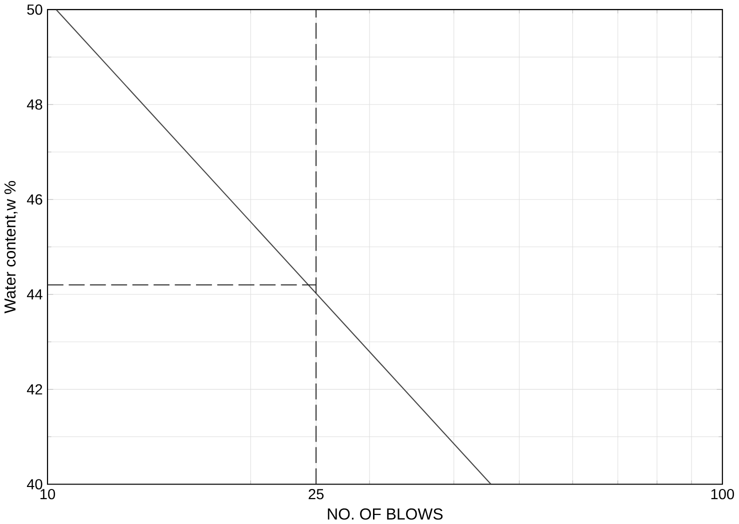 This screenshot has width=739, height=524. I want to click on x-tick-label: 10, so click(48, 494).